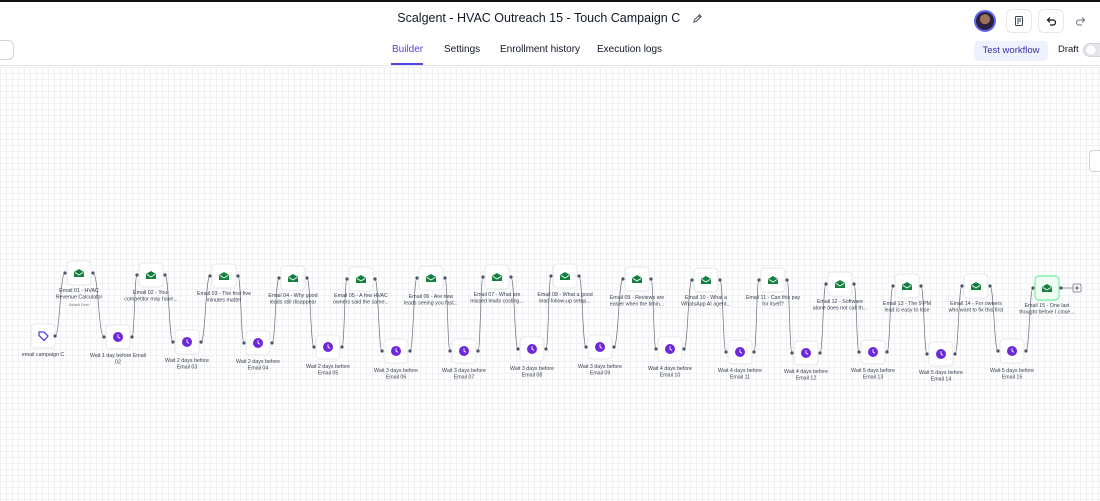  What do you see at coordinates (740, 378) in the screenshot?
I see `wait-node-label: Email 11` at bounding box center [740, 378].